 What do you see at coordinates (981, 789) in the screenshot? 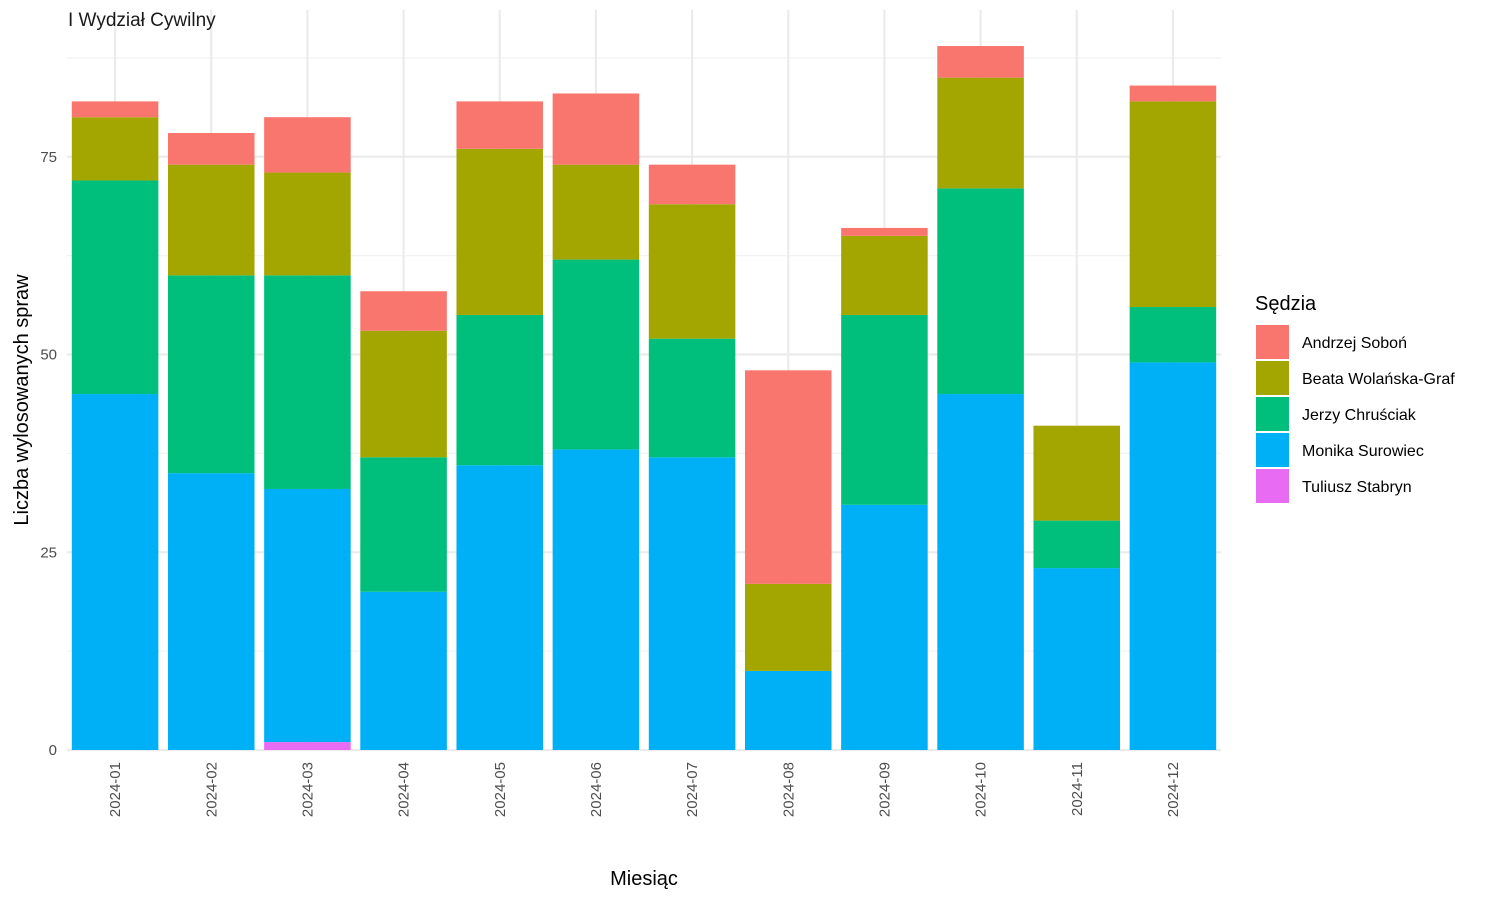
I see `x-tick-label: 2024-10` at bounding box center [981, 789].